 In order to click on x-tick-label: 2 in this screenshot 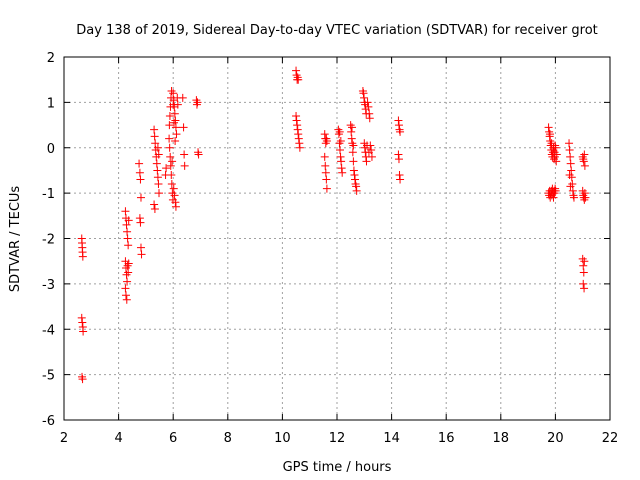, I will do `click(64, 438)`.